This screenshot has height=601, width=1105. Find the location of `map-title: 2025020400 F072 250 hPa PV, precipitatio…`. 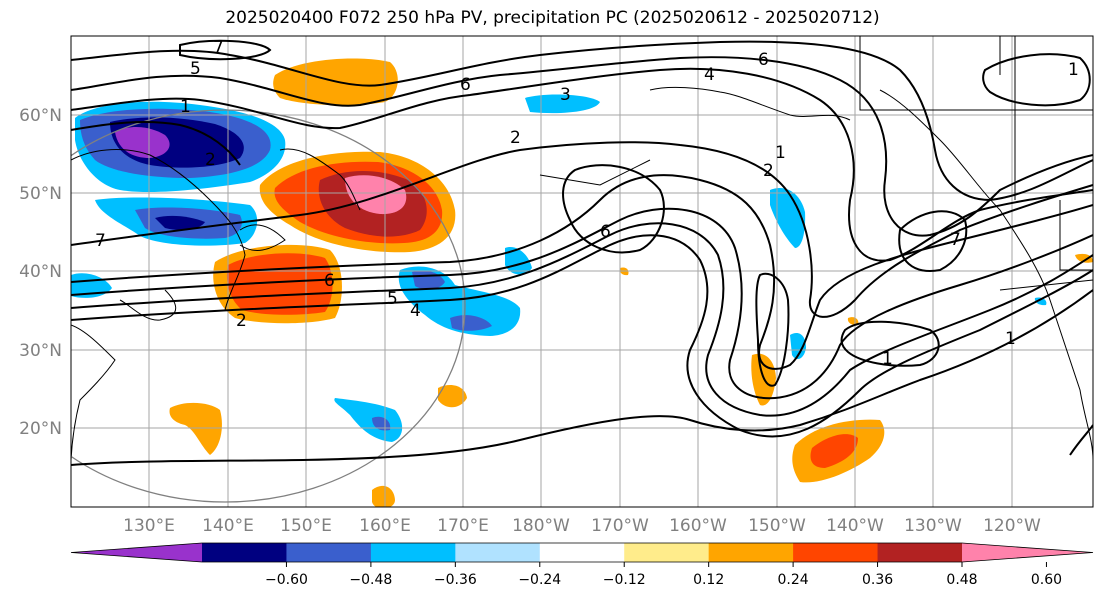

map-title: 2025020400 F072 250 hPa PV, precipitatio… is located at coordinates (552, 18).